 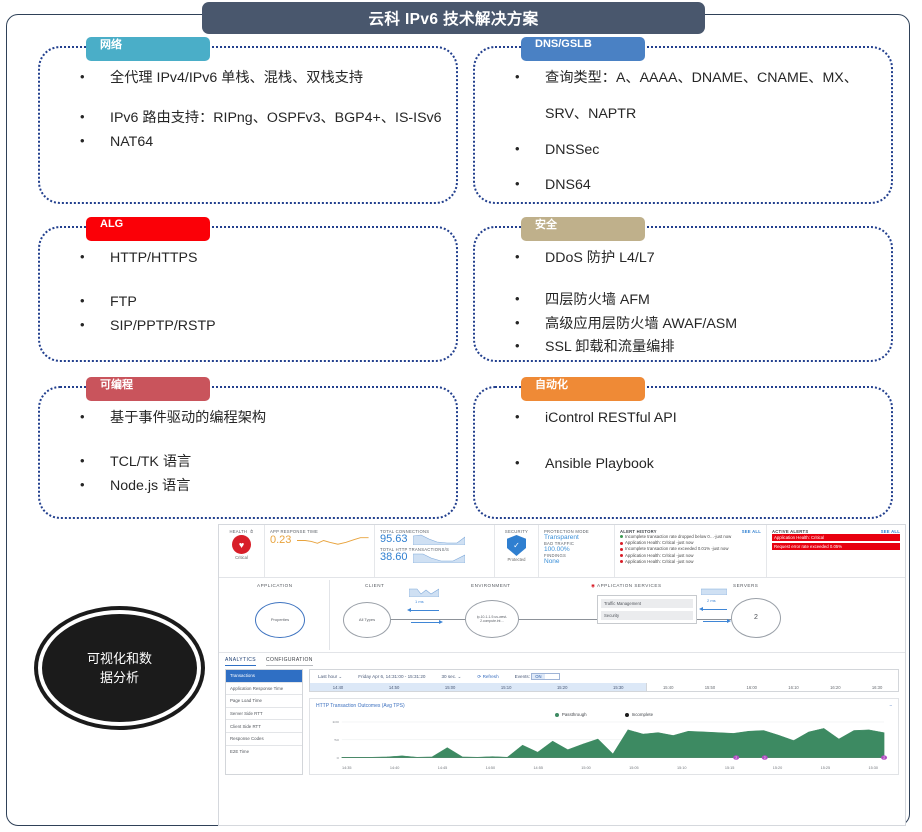 What do you see at coordinates (264, 714) in the screenshot?
I see `sidebar-item-server-side-rtt: Server Side RTT` at bounding box center [264, 714].